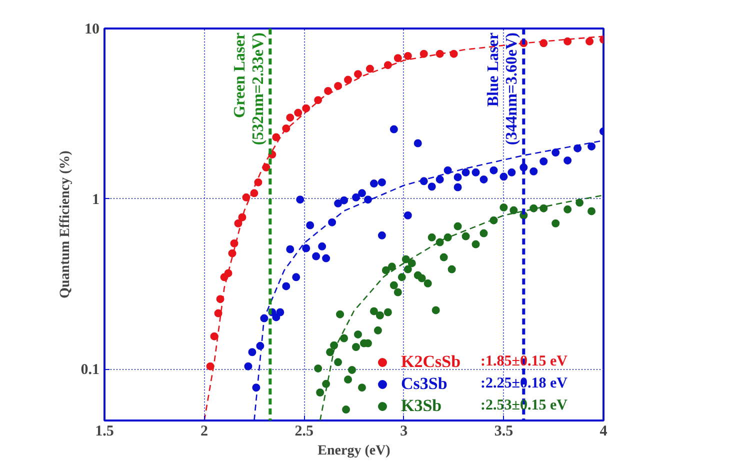 Image resolution: width=729 pixels, height=474 pixels. Describe the element at coordinates (249, 89) in the screenshot. I see `ref-line-label: Green Laser (532nm=2.33eV)` at that location.